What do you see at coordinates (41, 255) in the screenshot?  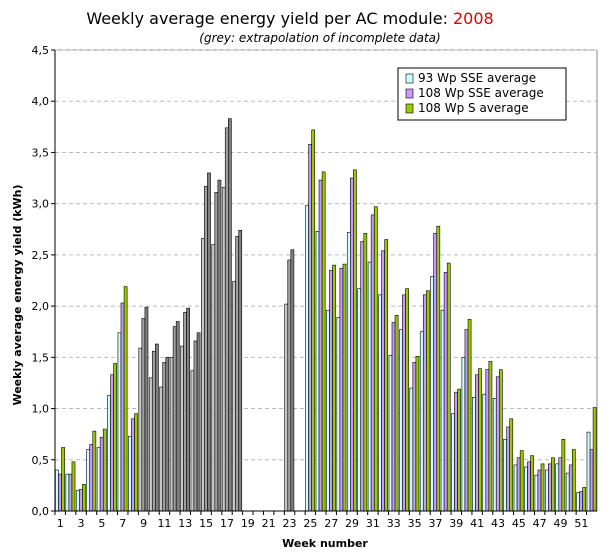 I see `y-tick-label: 2,5` at bounding box center [41, 255].